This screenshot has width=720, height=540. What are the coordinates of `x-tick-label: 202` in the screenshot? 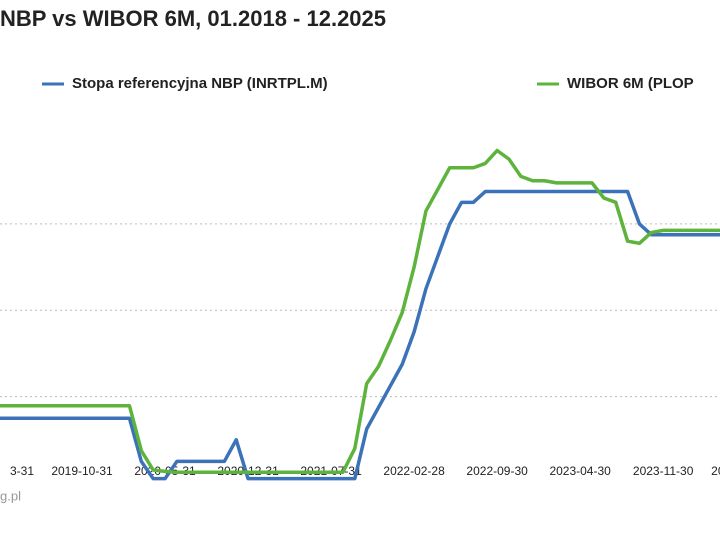 It's located at (715, 471).